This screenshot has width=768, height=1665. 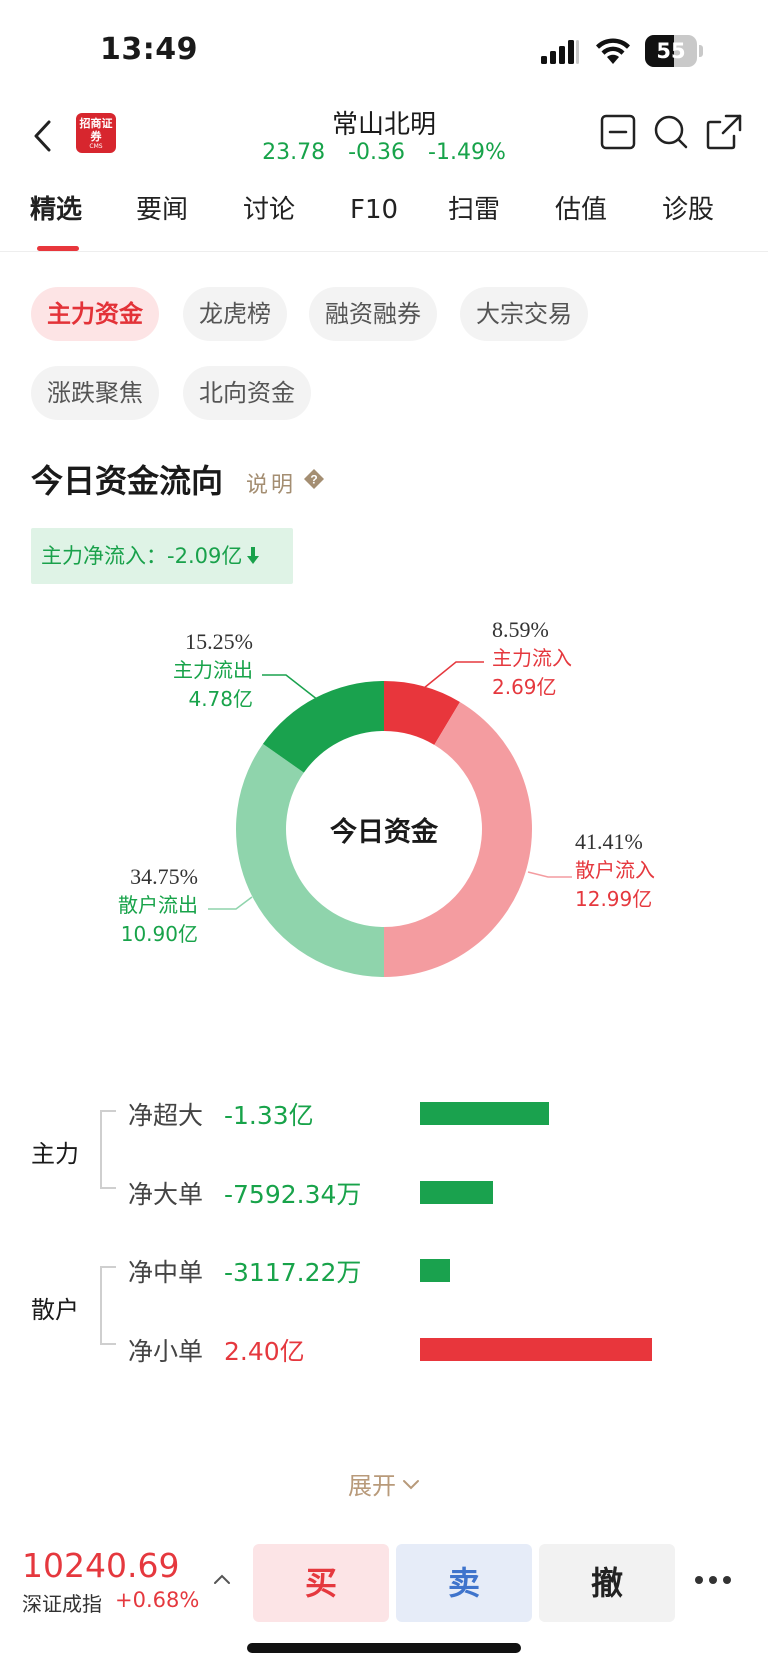 I want to click on retail-inflow-percent: 41.41%, so click(x=609, y=841).